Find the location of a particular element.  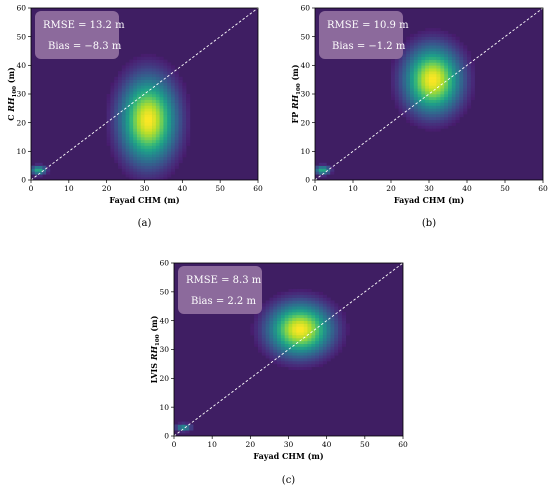

x-tick-label: 30 is located at coordinates (145, 188).